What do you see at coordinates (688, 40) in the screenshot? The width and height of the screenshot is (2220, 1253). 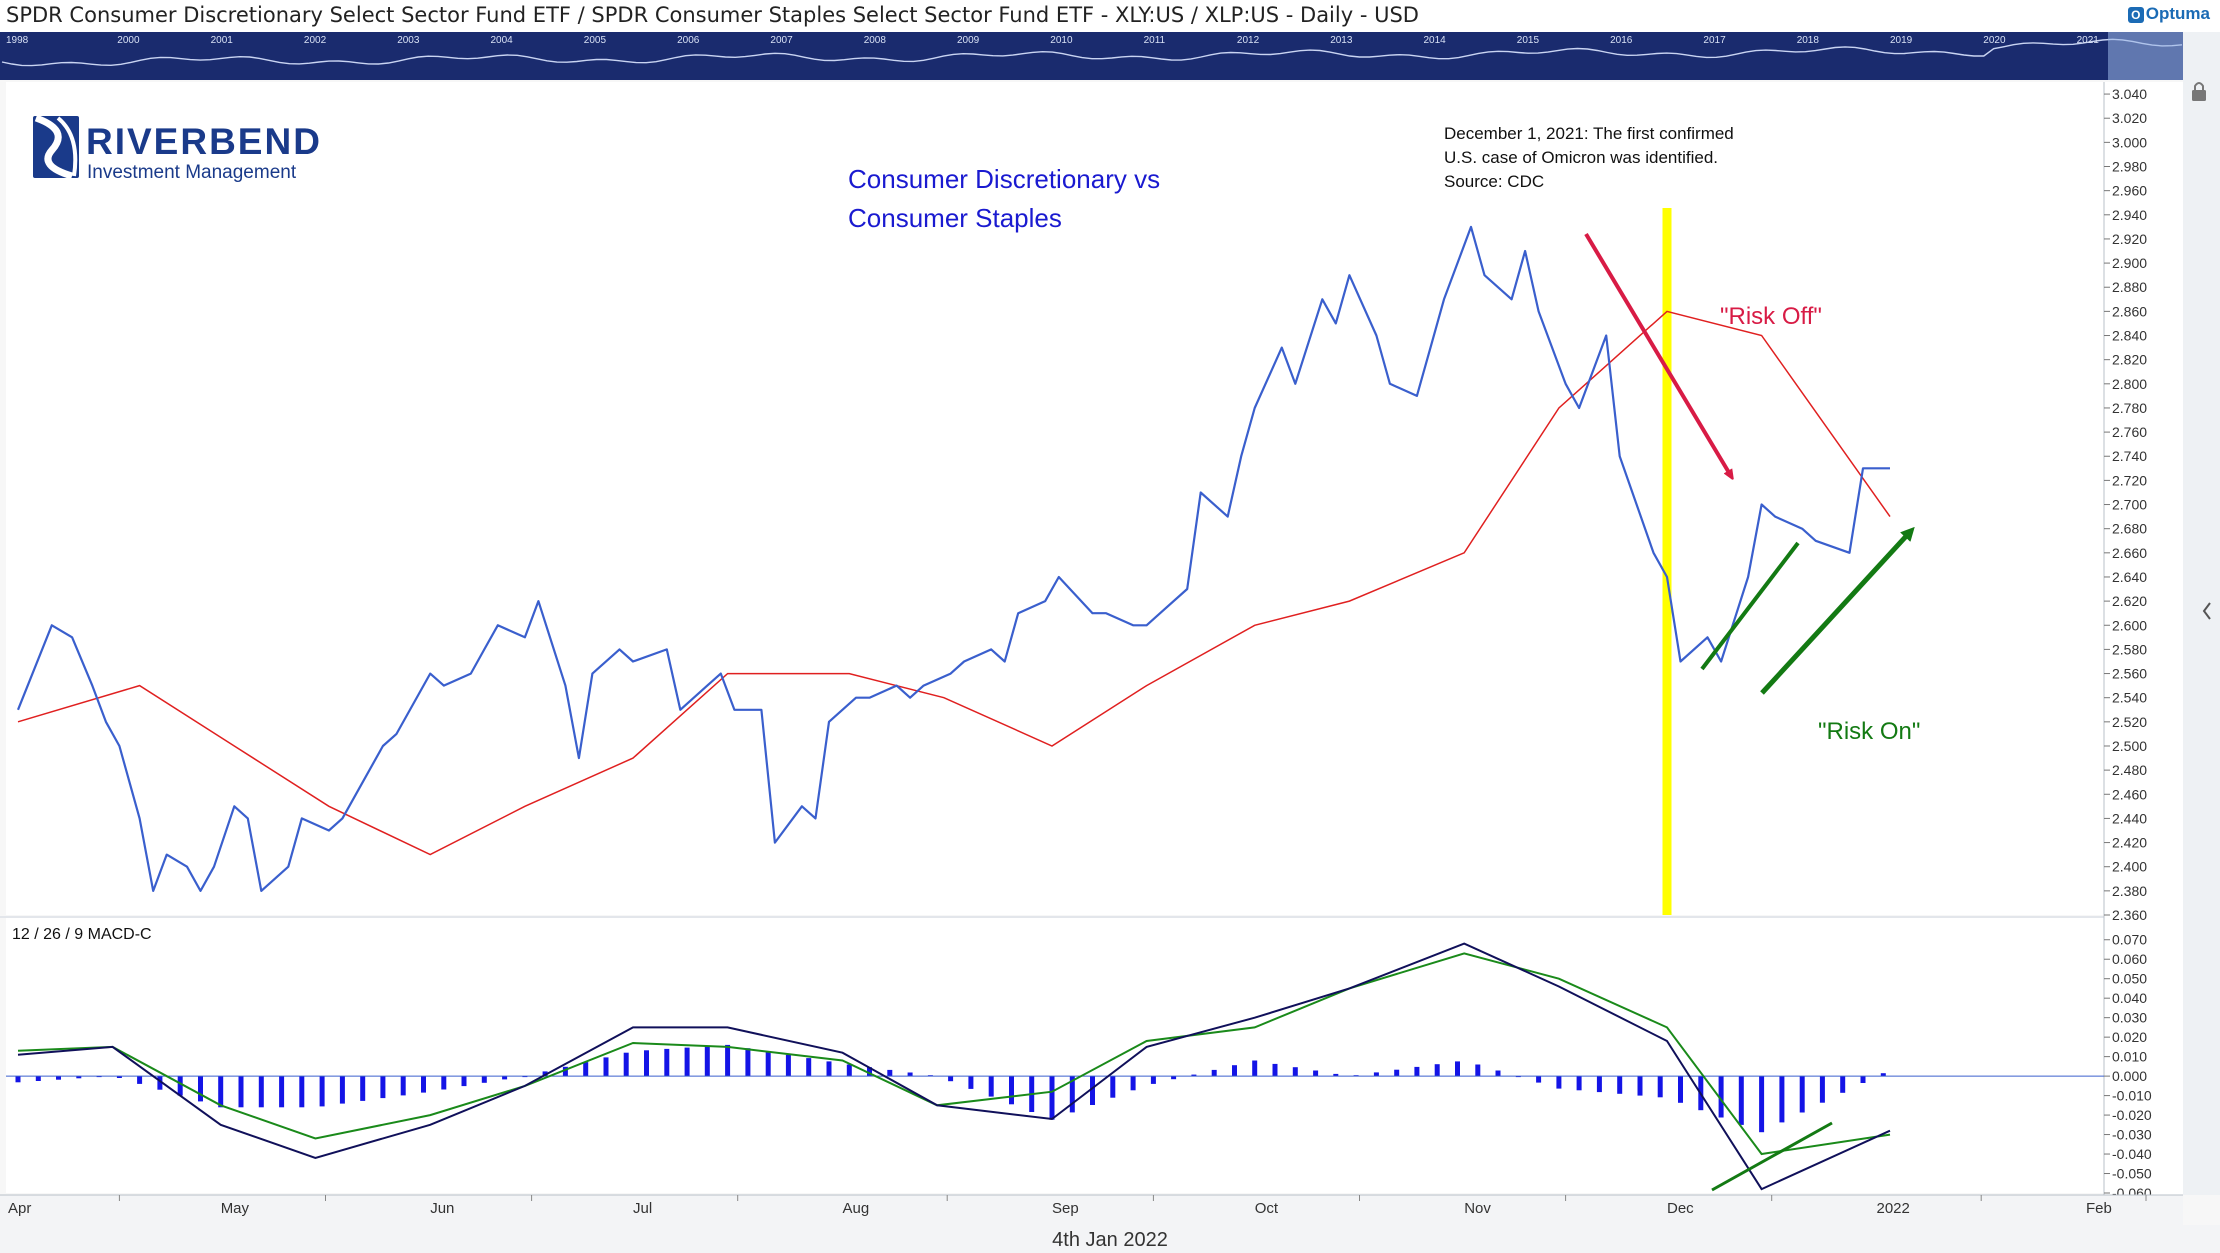 I see `overview-year-label: 2006` at bounding box center [688, 40].